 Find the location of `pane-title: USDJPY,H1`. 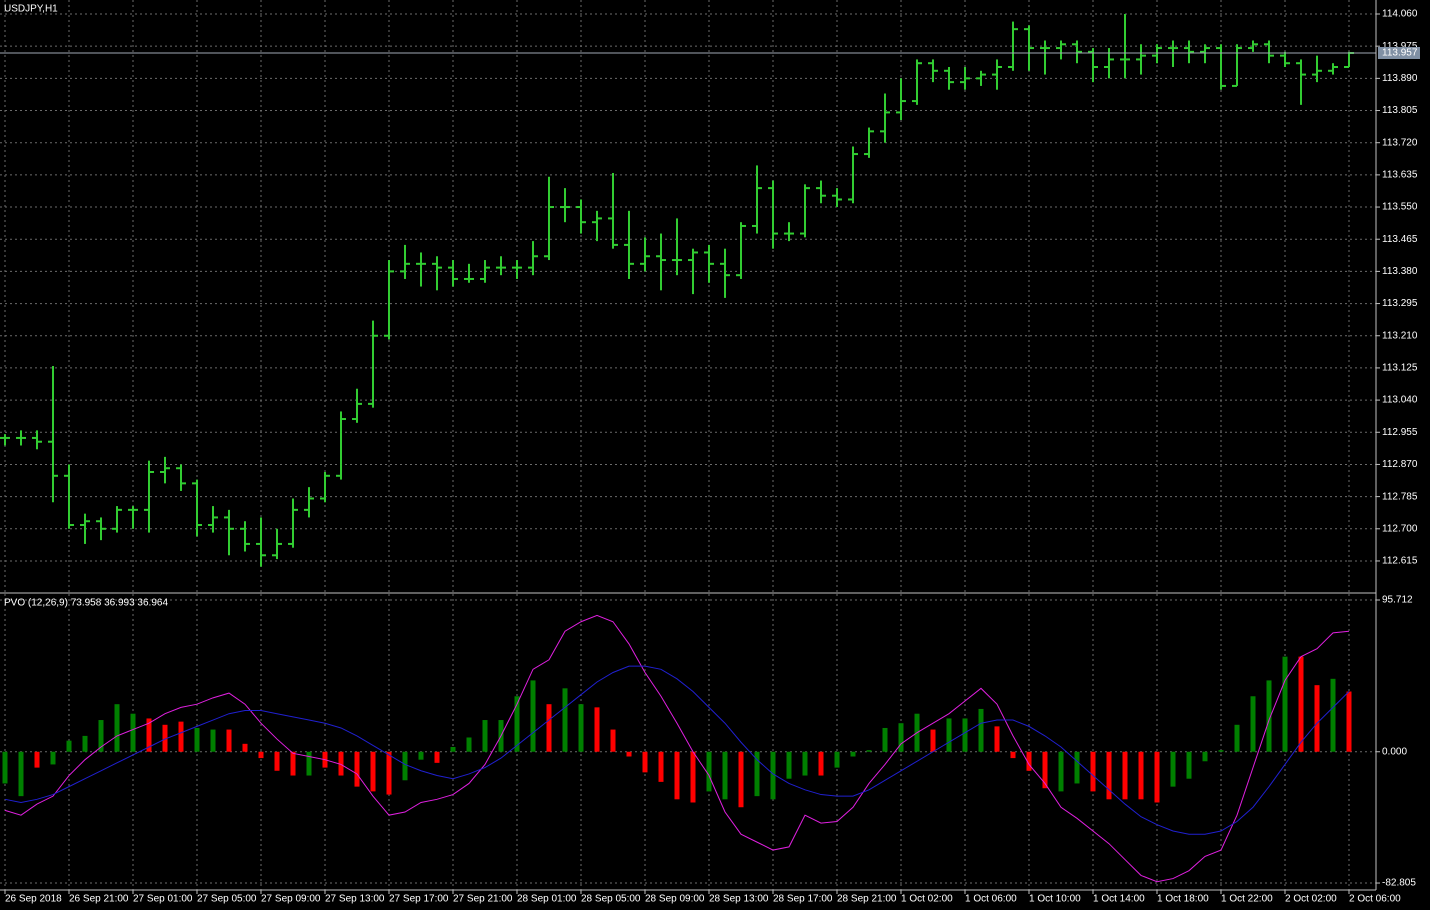

pane-title: USDJPY,H1 is located at coordinates (31, 9).